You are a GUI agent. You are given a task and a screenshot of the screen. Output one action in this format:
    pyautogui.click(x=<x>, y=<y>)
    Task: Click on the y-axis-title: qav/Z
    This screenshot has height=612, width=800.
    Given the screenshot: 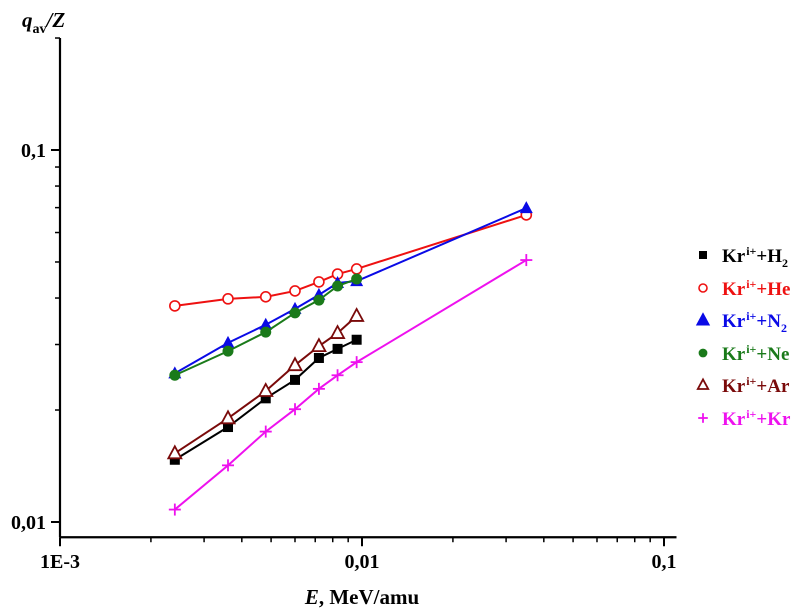 What is the action you would take?
    pyautogui.click(x=43, y=22)
    